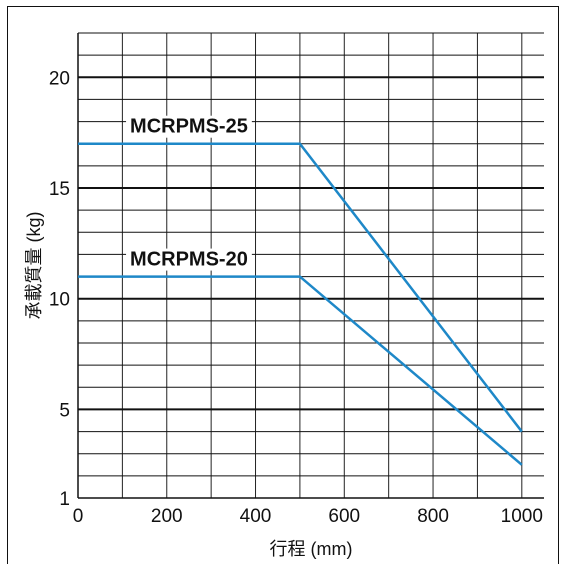  What do you see at coordinates (59, 189) in the screenshot?
I see `y-tick-label: 15` at bounding box center [59, 189].